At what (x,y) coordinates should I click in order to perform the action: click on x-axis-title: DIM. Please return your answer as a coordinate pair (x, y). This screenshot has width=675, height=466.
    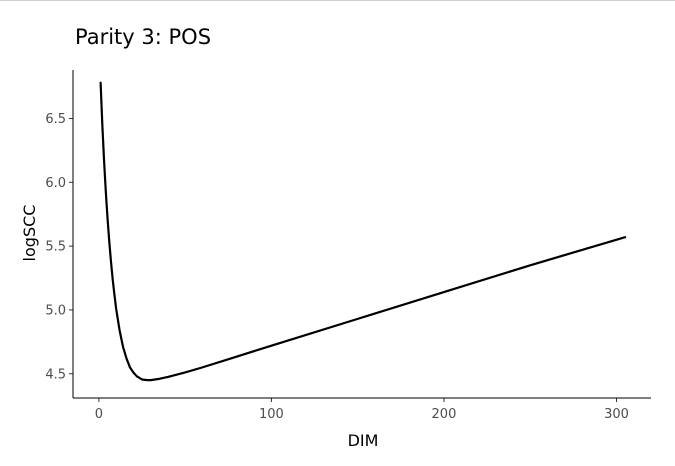
    Looking at the image, I should click on (363, 440).